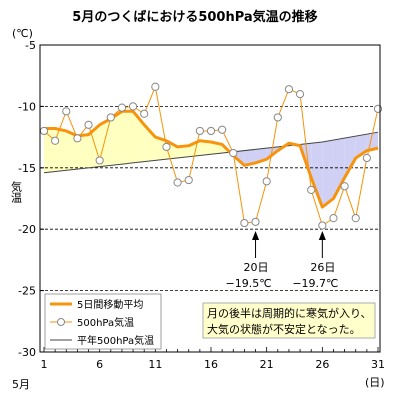 Image resolution: width=400 pixels, height=400 pixels. I want to click on x-axis-label: 5月, so click(21, 384).